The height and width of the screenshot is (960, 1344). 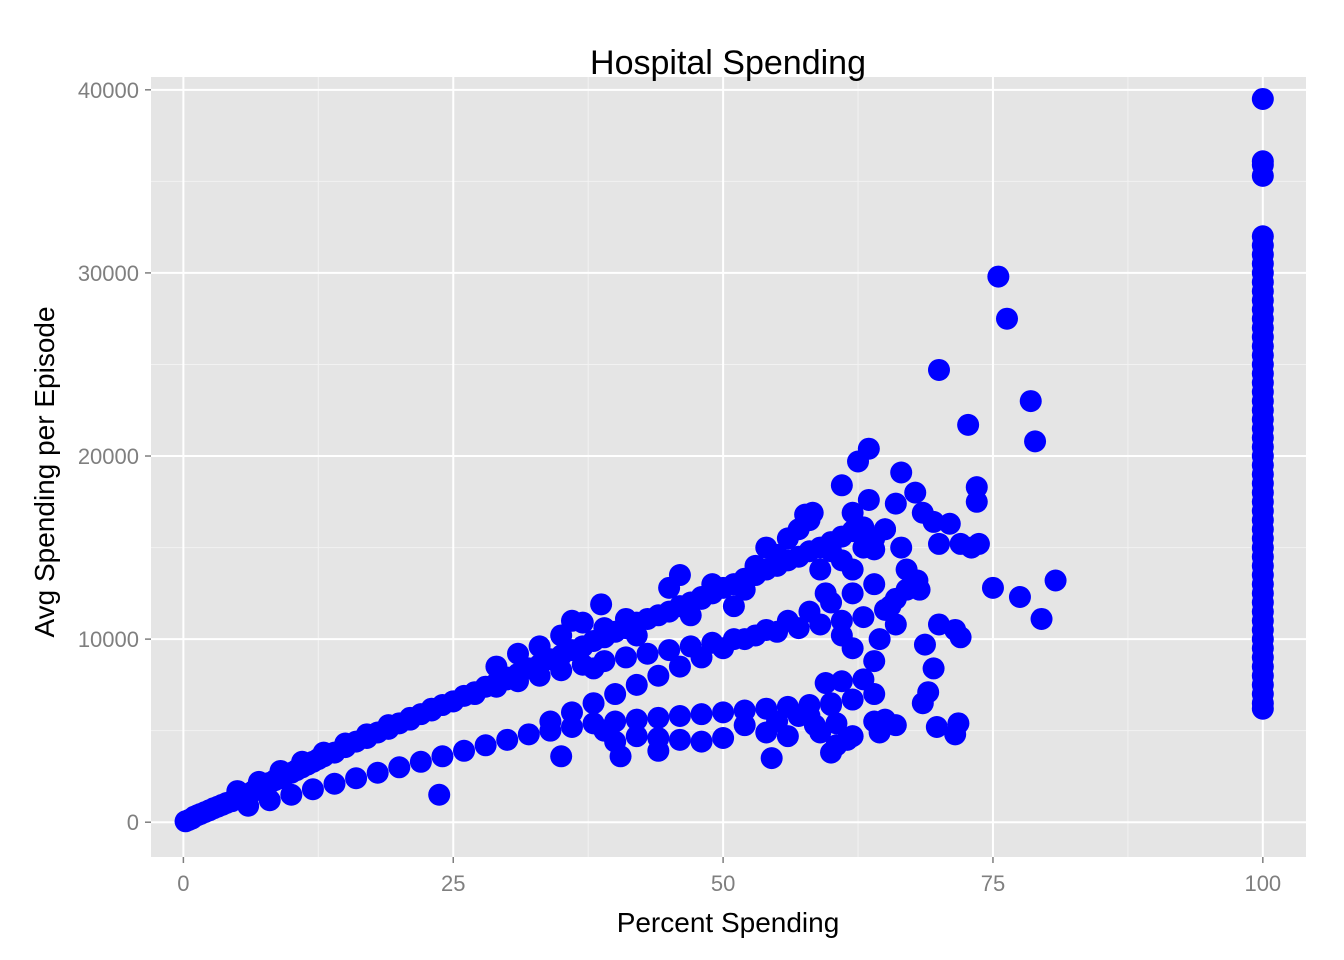 What do you see at coordinates (728, 63) in the screenshot?
I see `chart-title: Hospital Spending` at bounding box center [728, 63].